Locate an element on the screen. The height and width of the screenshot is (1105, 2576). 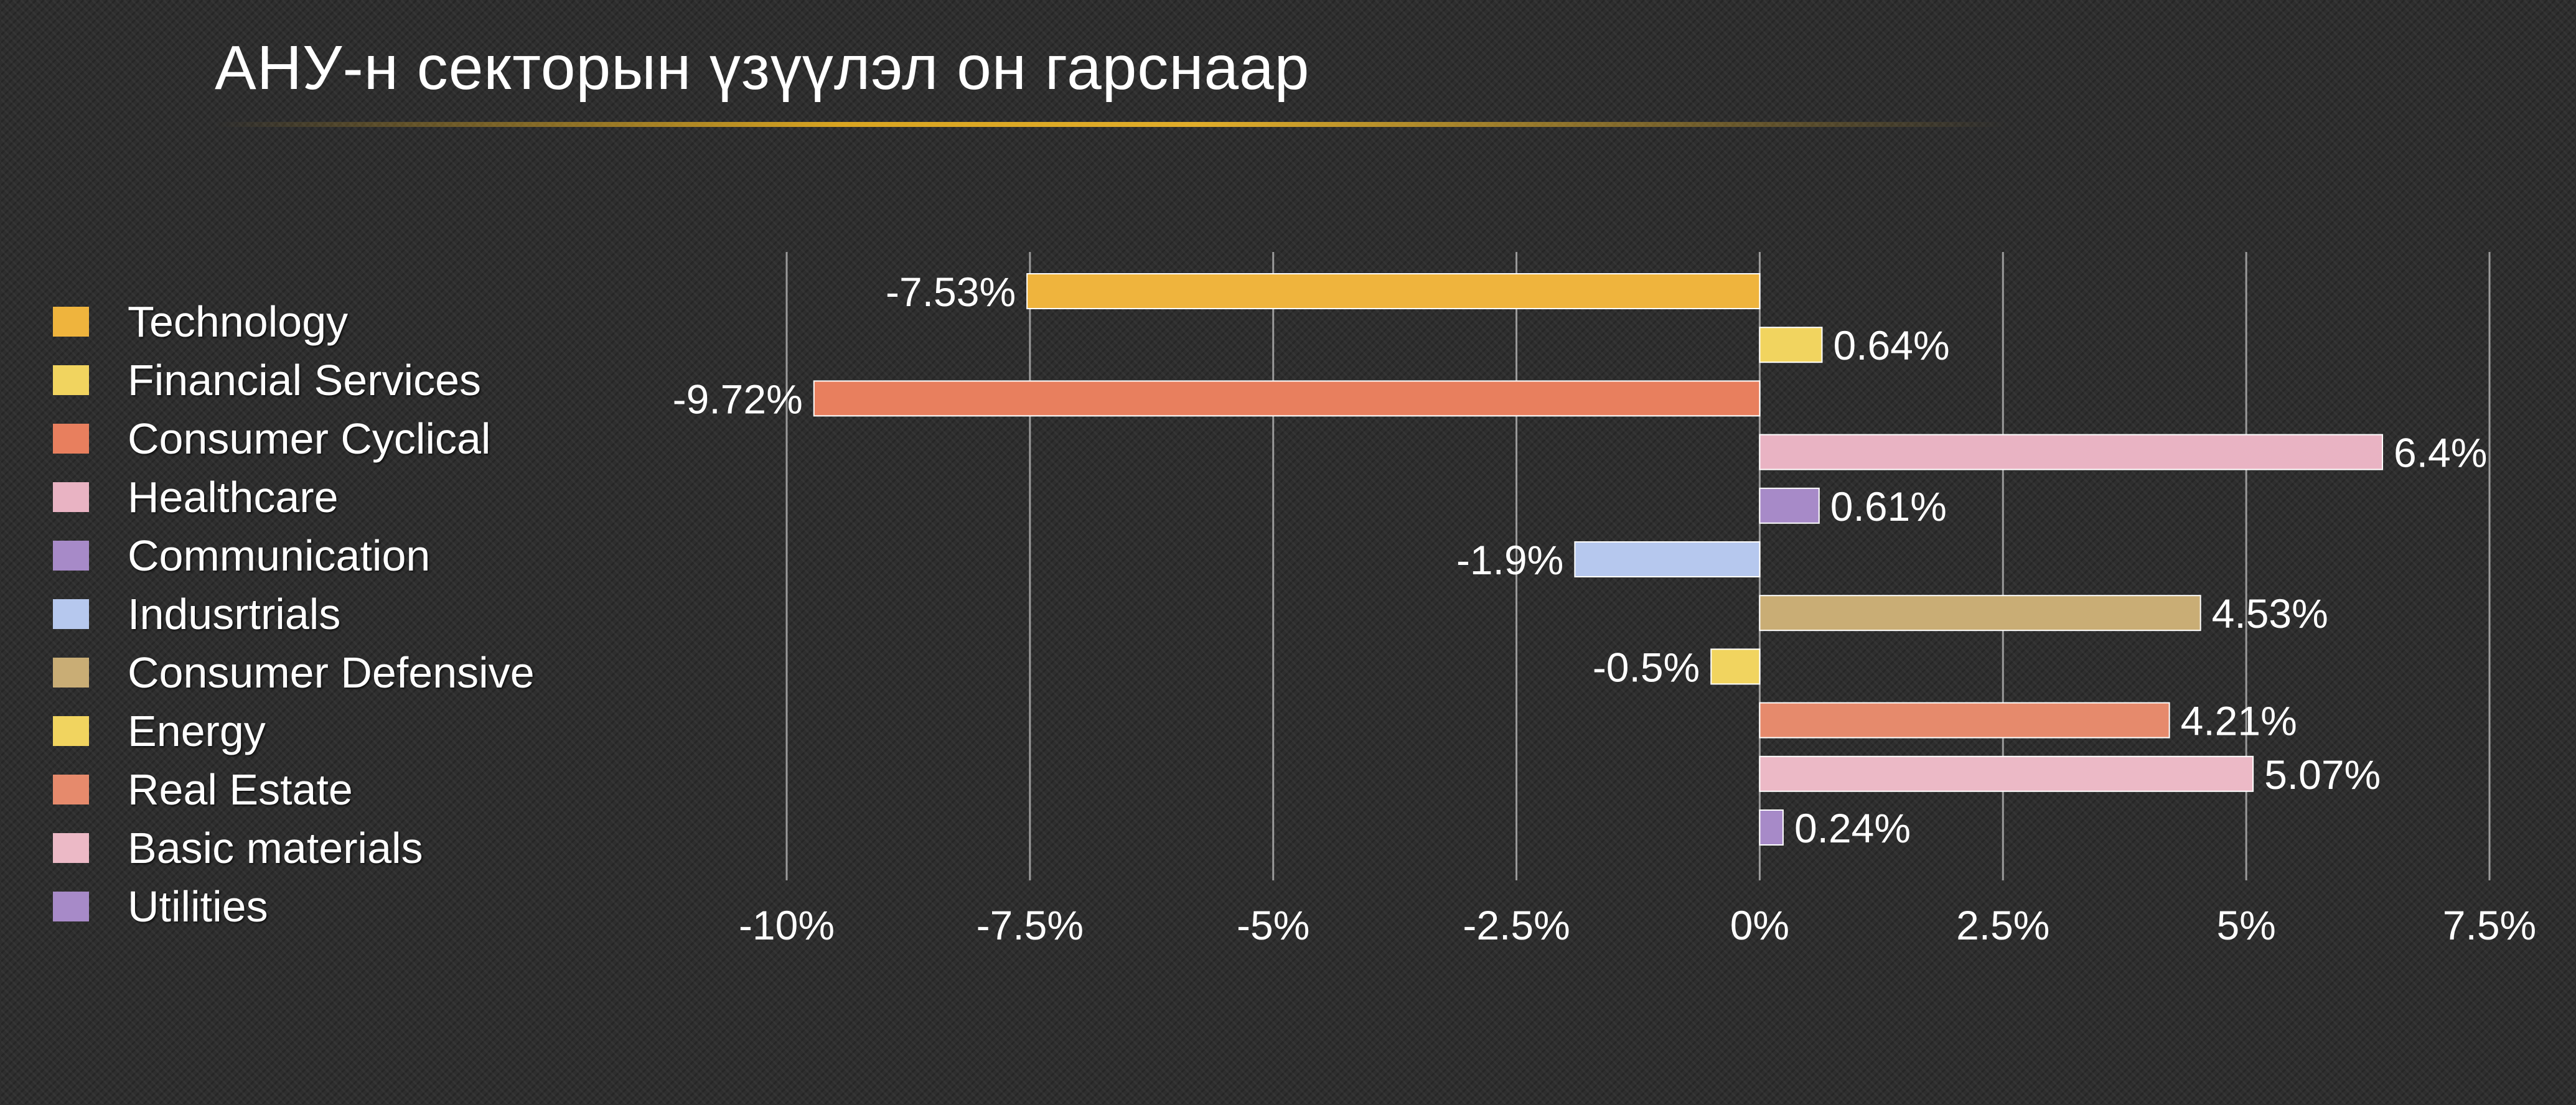
data-label: -7.53% is located at coordinates (951, 292).